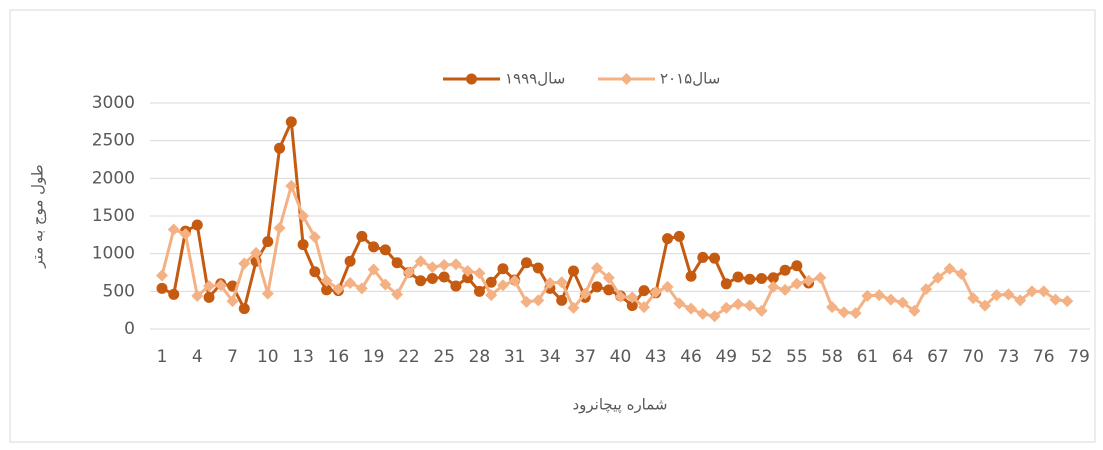 The image size is (1103, 450). I want to click on x-tick-label: 58, so click(832, 357).